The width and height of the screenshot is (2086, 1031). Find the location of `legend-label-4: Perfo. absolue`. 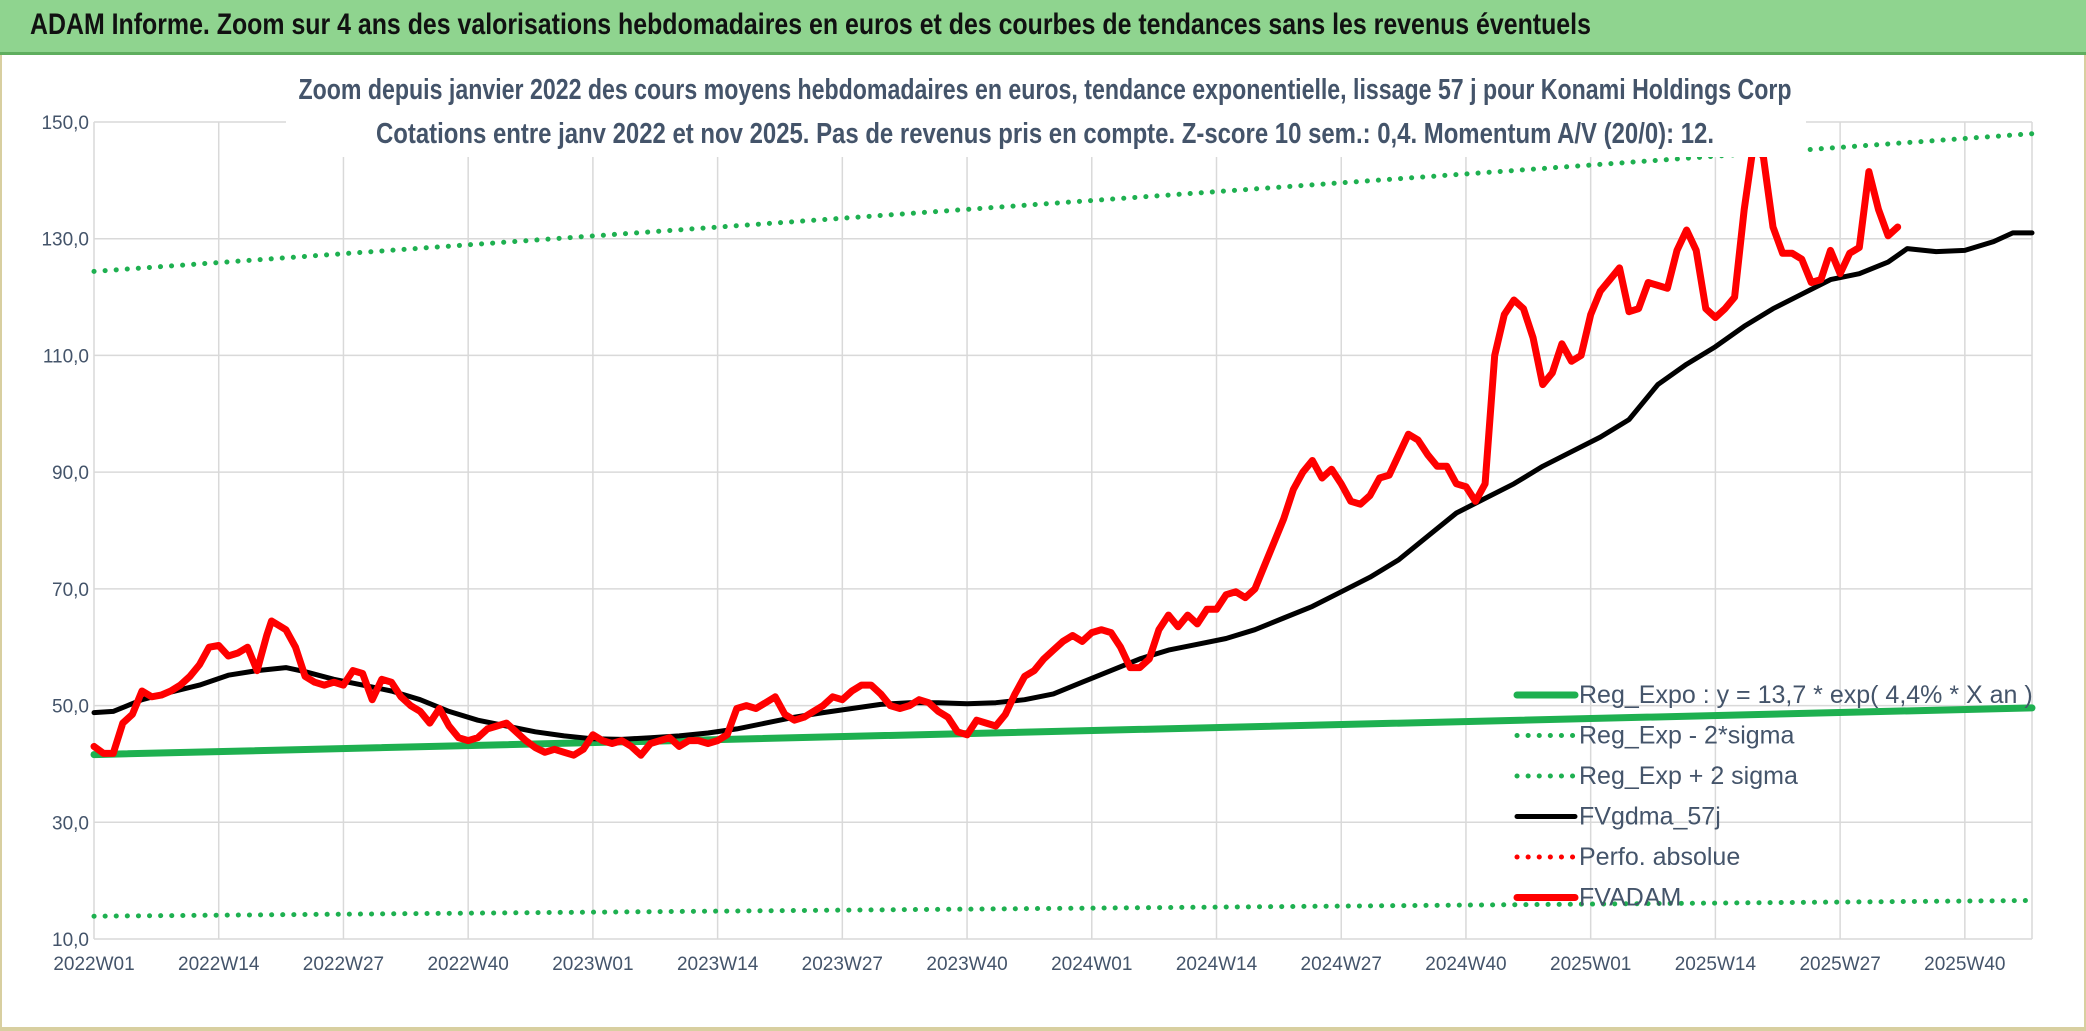

legend-label-4: Perfo. absolue is located at coordinates (1659, 857).